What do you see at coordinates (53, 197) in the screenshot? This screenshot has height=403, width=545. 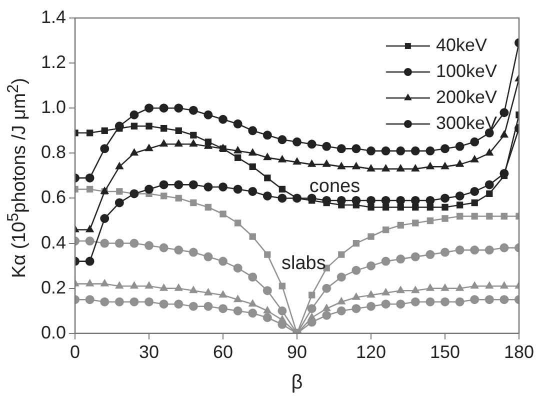 I see `y-tick-label: 0.6` at bounding box center [53, 197].